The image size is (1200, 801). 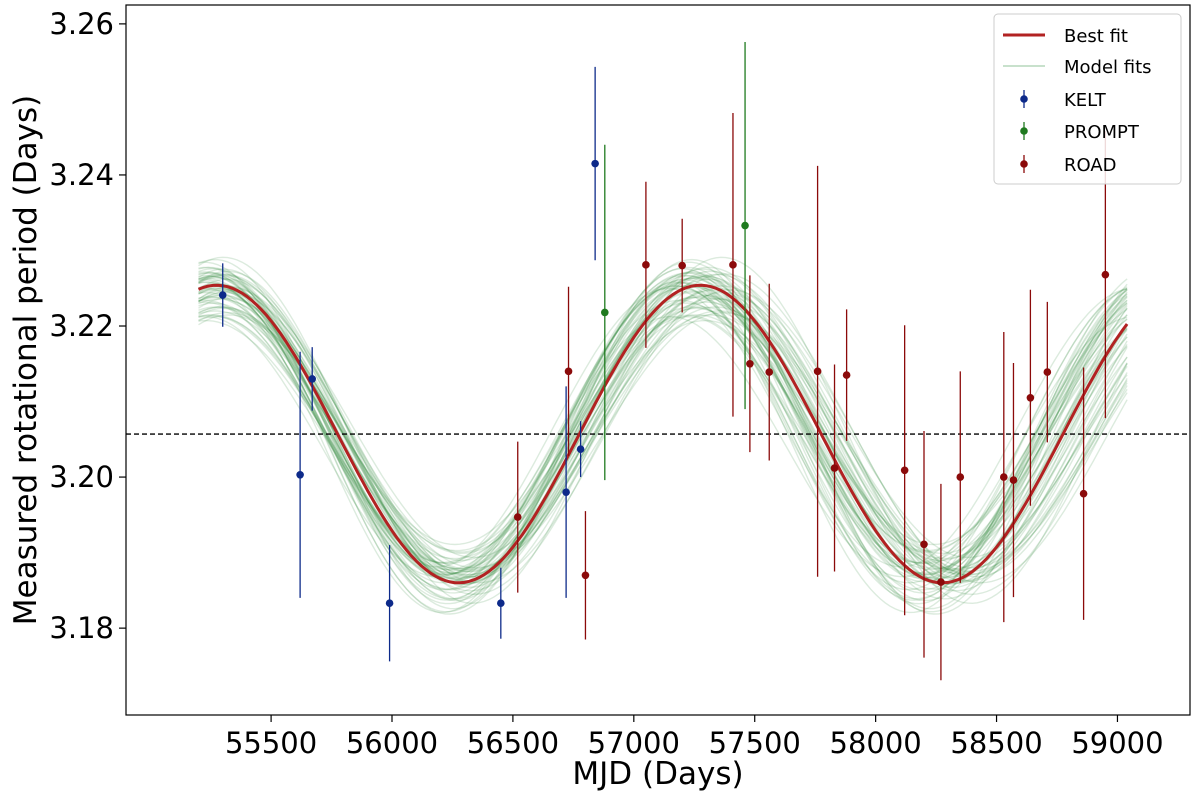 I want to click on legend-model-fits-label: Model fits, so click(x=1108, y=67).